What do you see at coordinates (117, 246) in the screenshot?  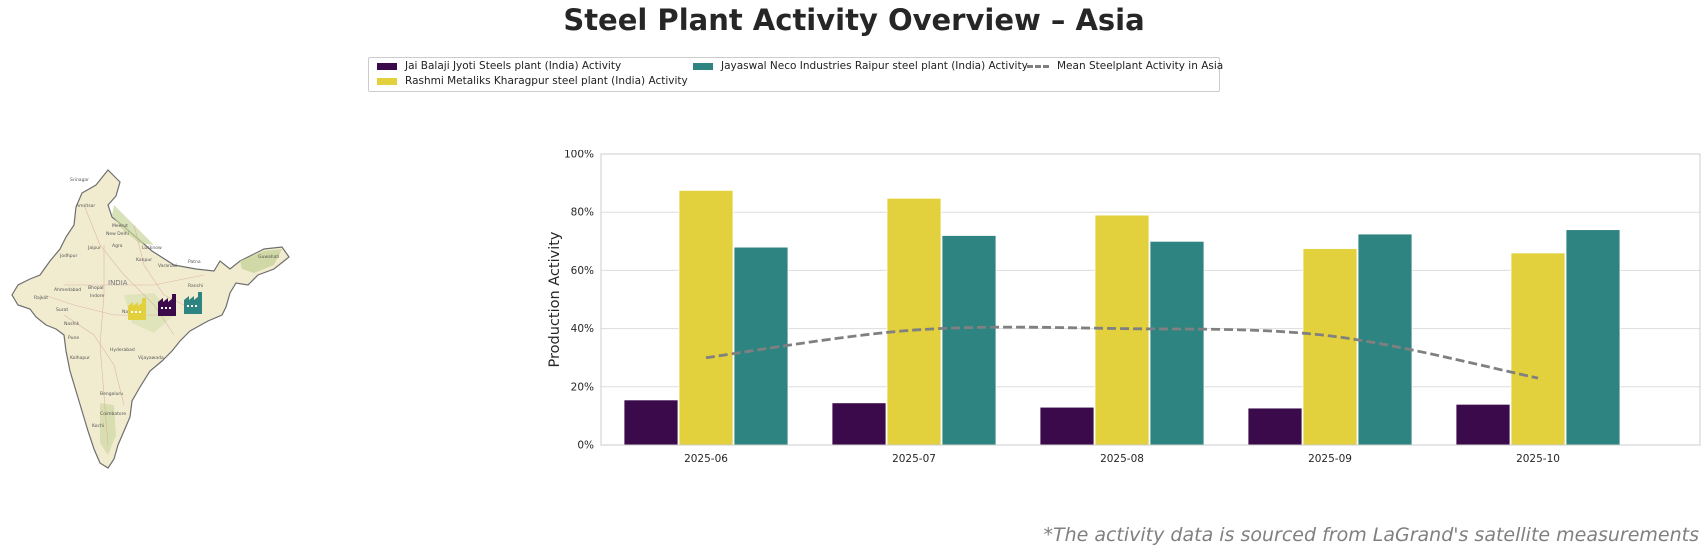 I see `city-label: Agra` at bounding box center [117, 246].